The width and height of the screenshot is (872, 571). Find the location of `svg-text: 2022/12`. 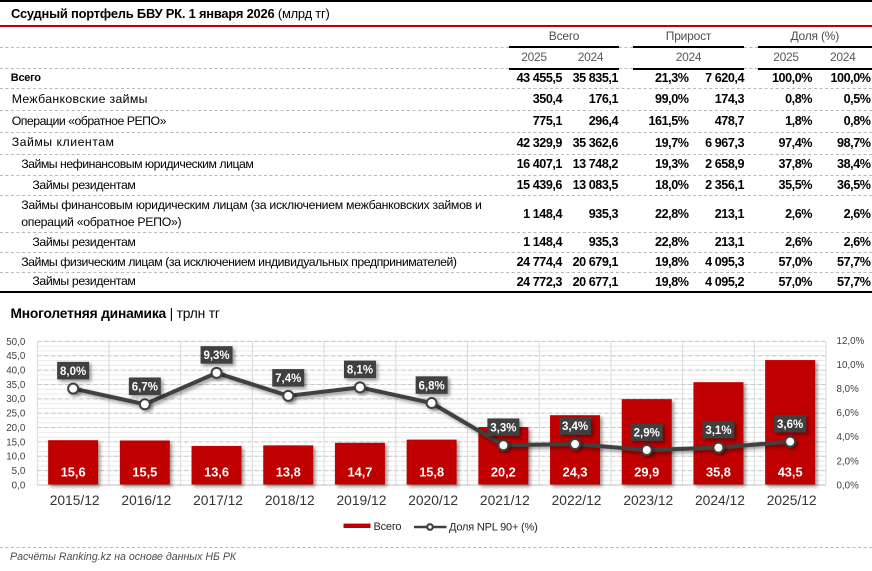

svg-text: 2022/12 is located at coordinates (577, 500).